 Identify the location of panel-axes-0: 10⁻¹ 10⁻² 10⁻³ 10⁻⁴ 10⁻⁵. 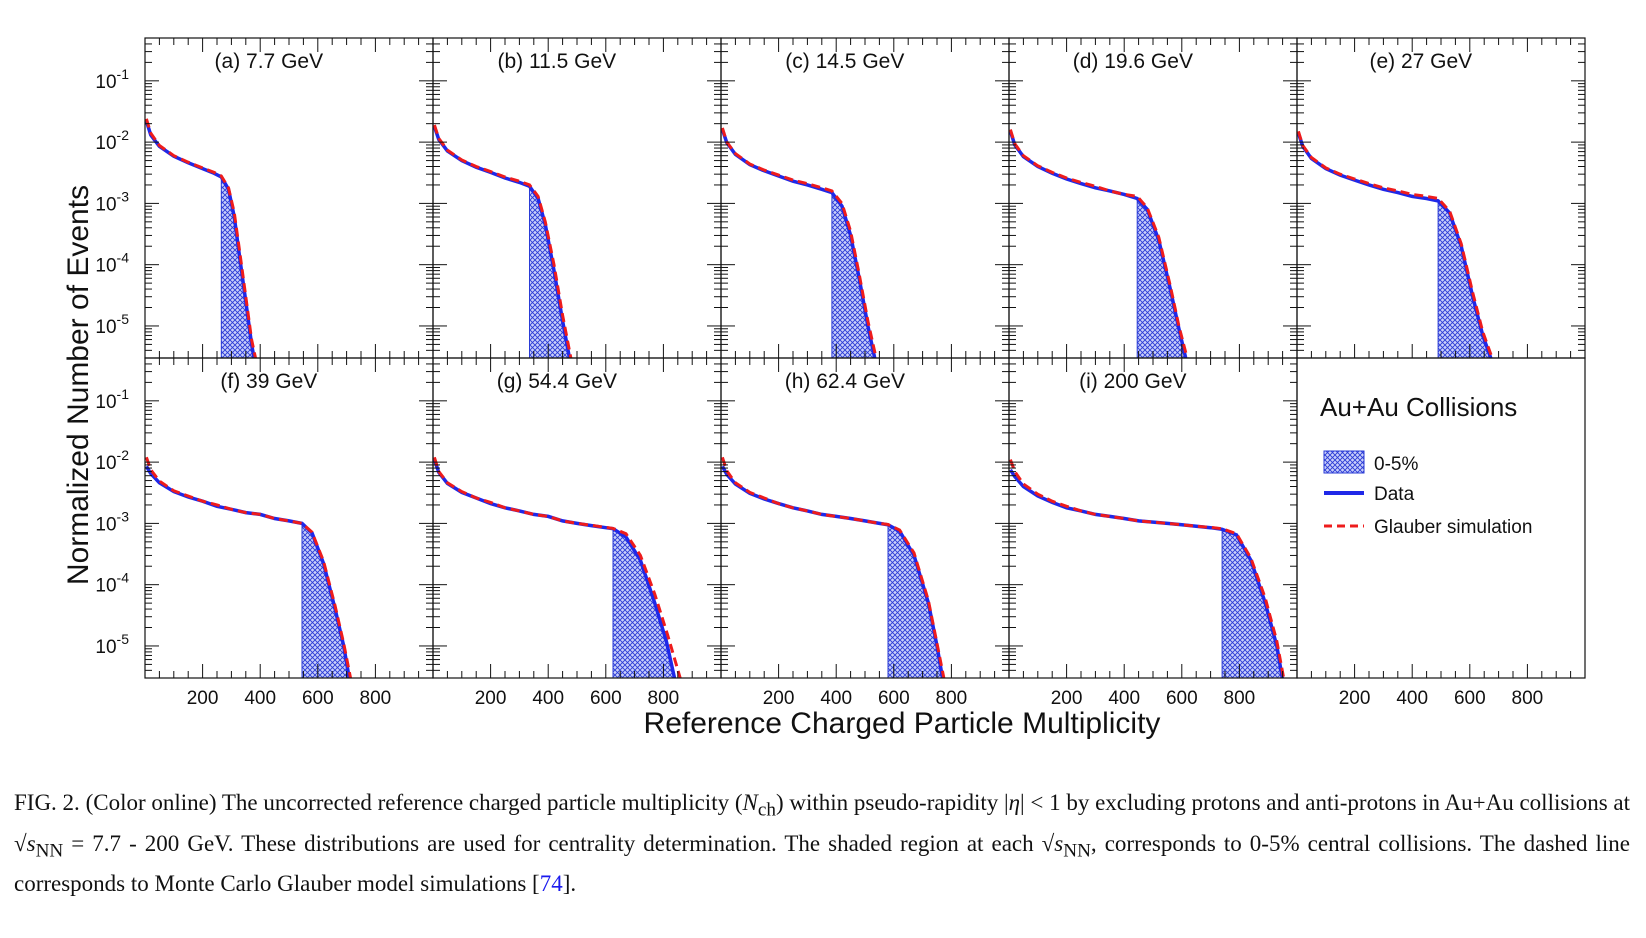
(264, 198).